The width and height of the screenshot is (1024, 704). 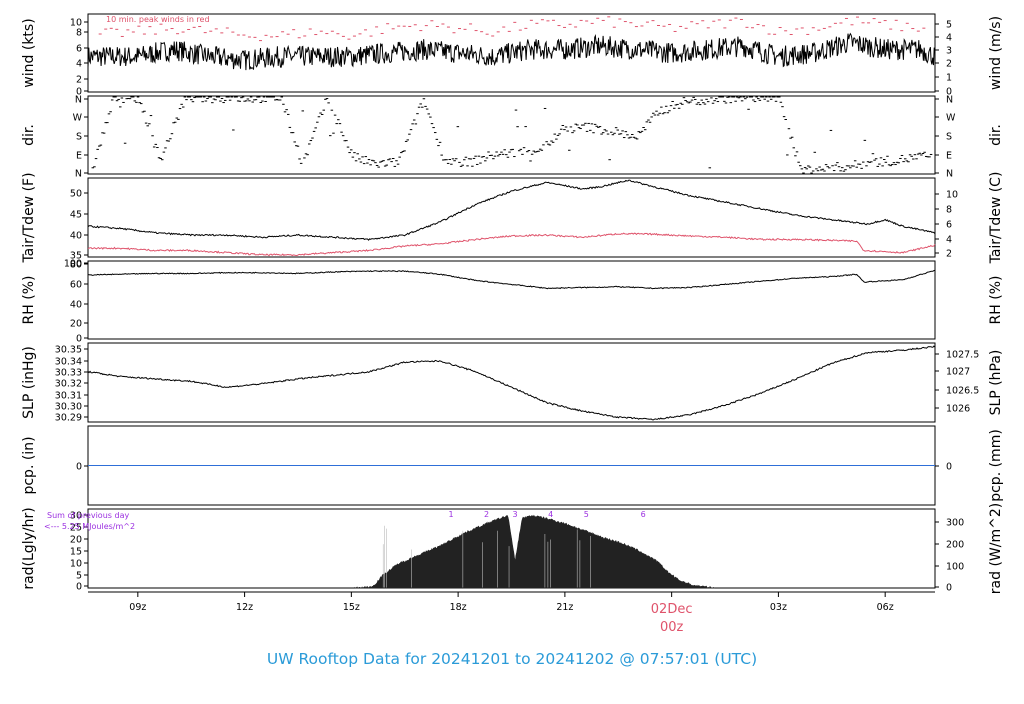 What do you see at coordinates (79, 467) in the screenshot?
I see `pcp-ytick-label: 0` at bounding box center [79, 467].